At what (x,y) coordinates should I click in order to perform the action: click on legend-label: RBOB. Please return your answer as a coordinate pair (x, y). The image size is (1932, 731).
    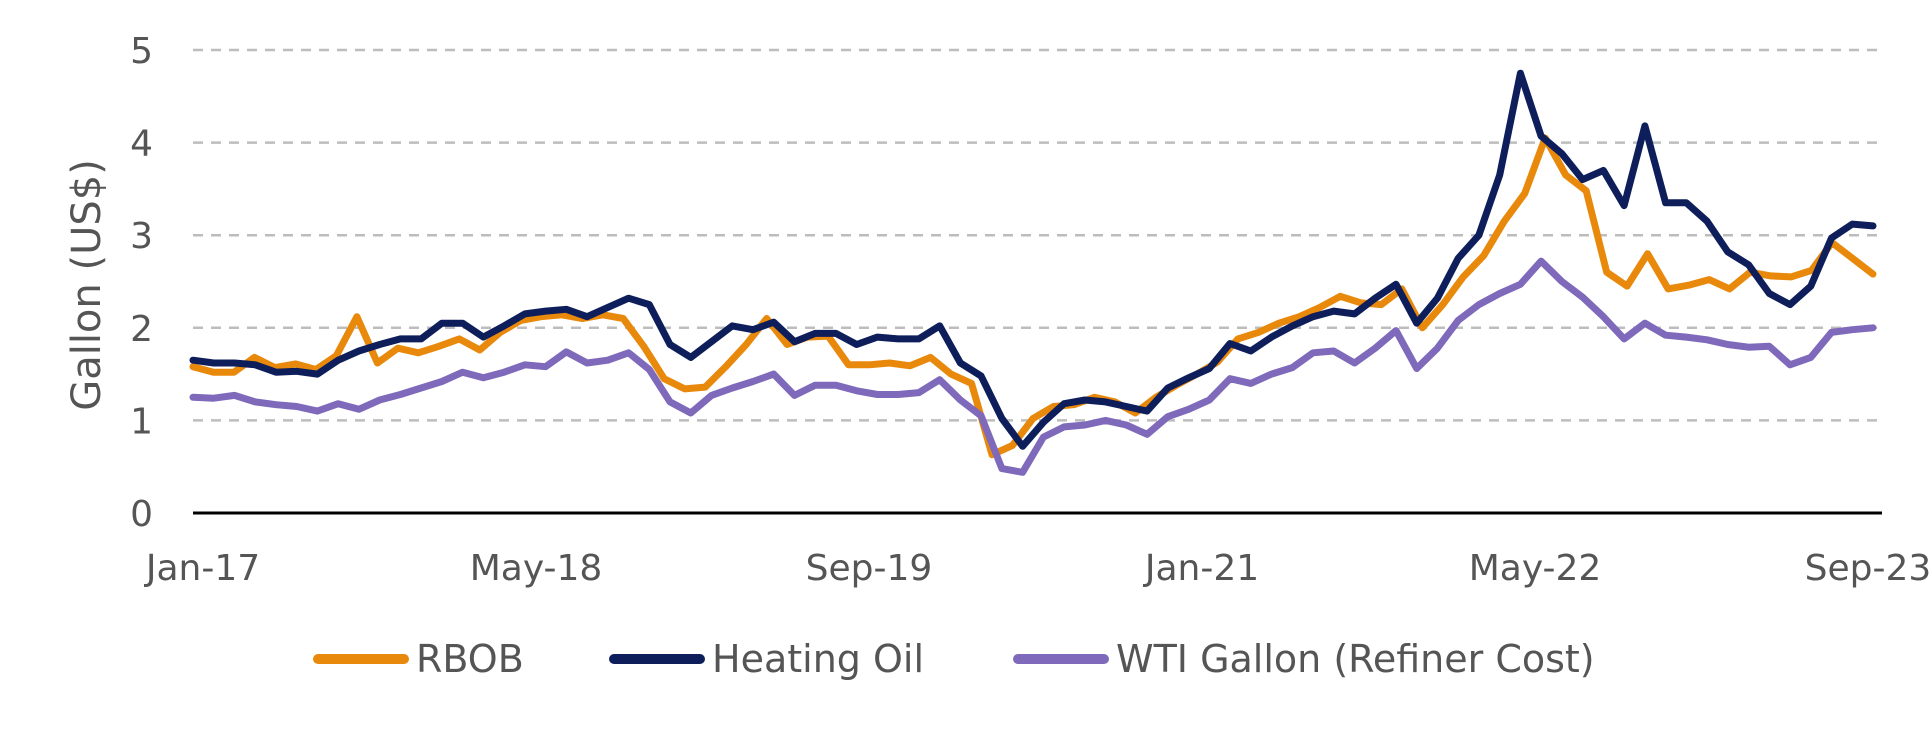
    Looking at the image, I should click on (470, 659).